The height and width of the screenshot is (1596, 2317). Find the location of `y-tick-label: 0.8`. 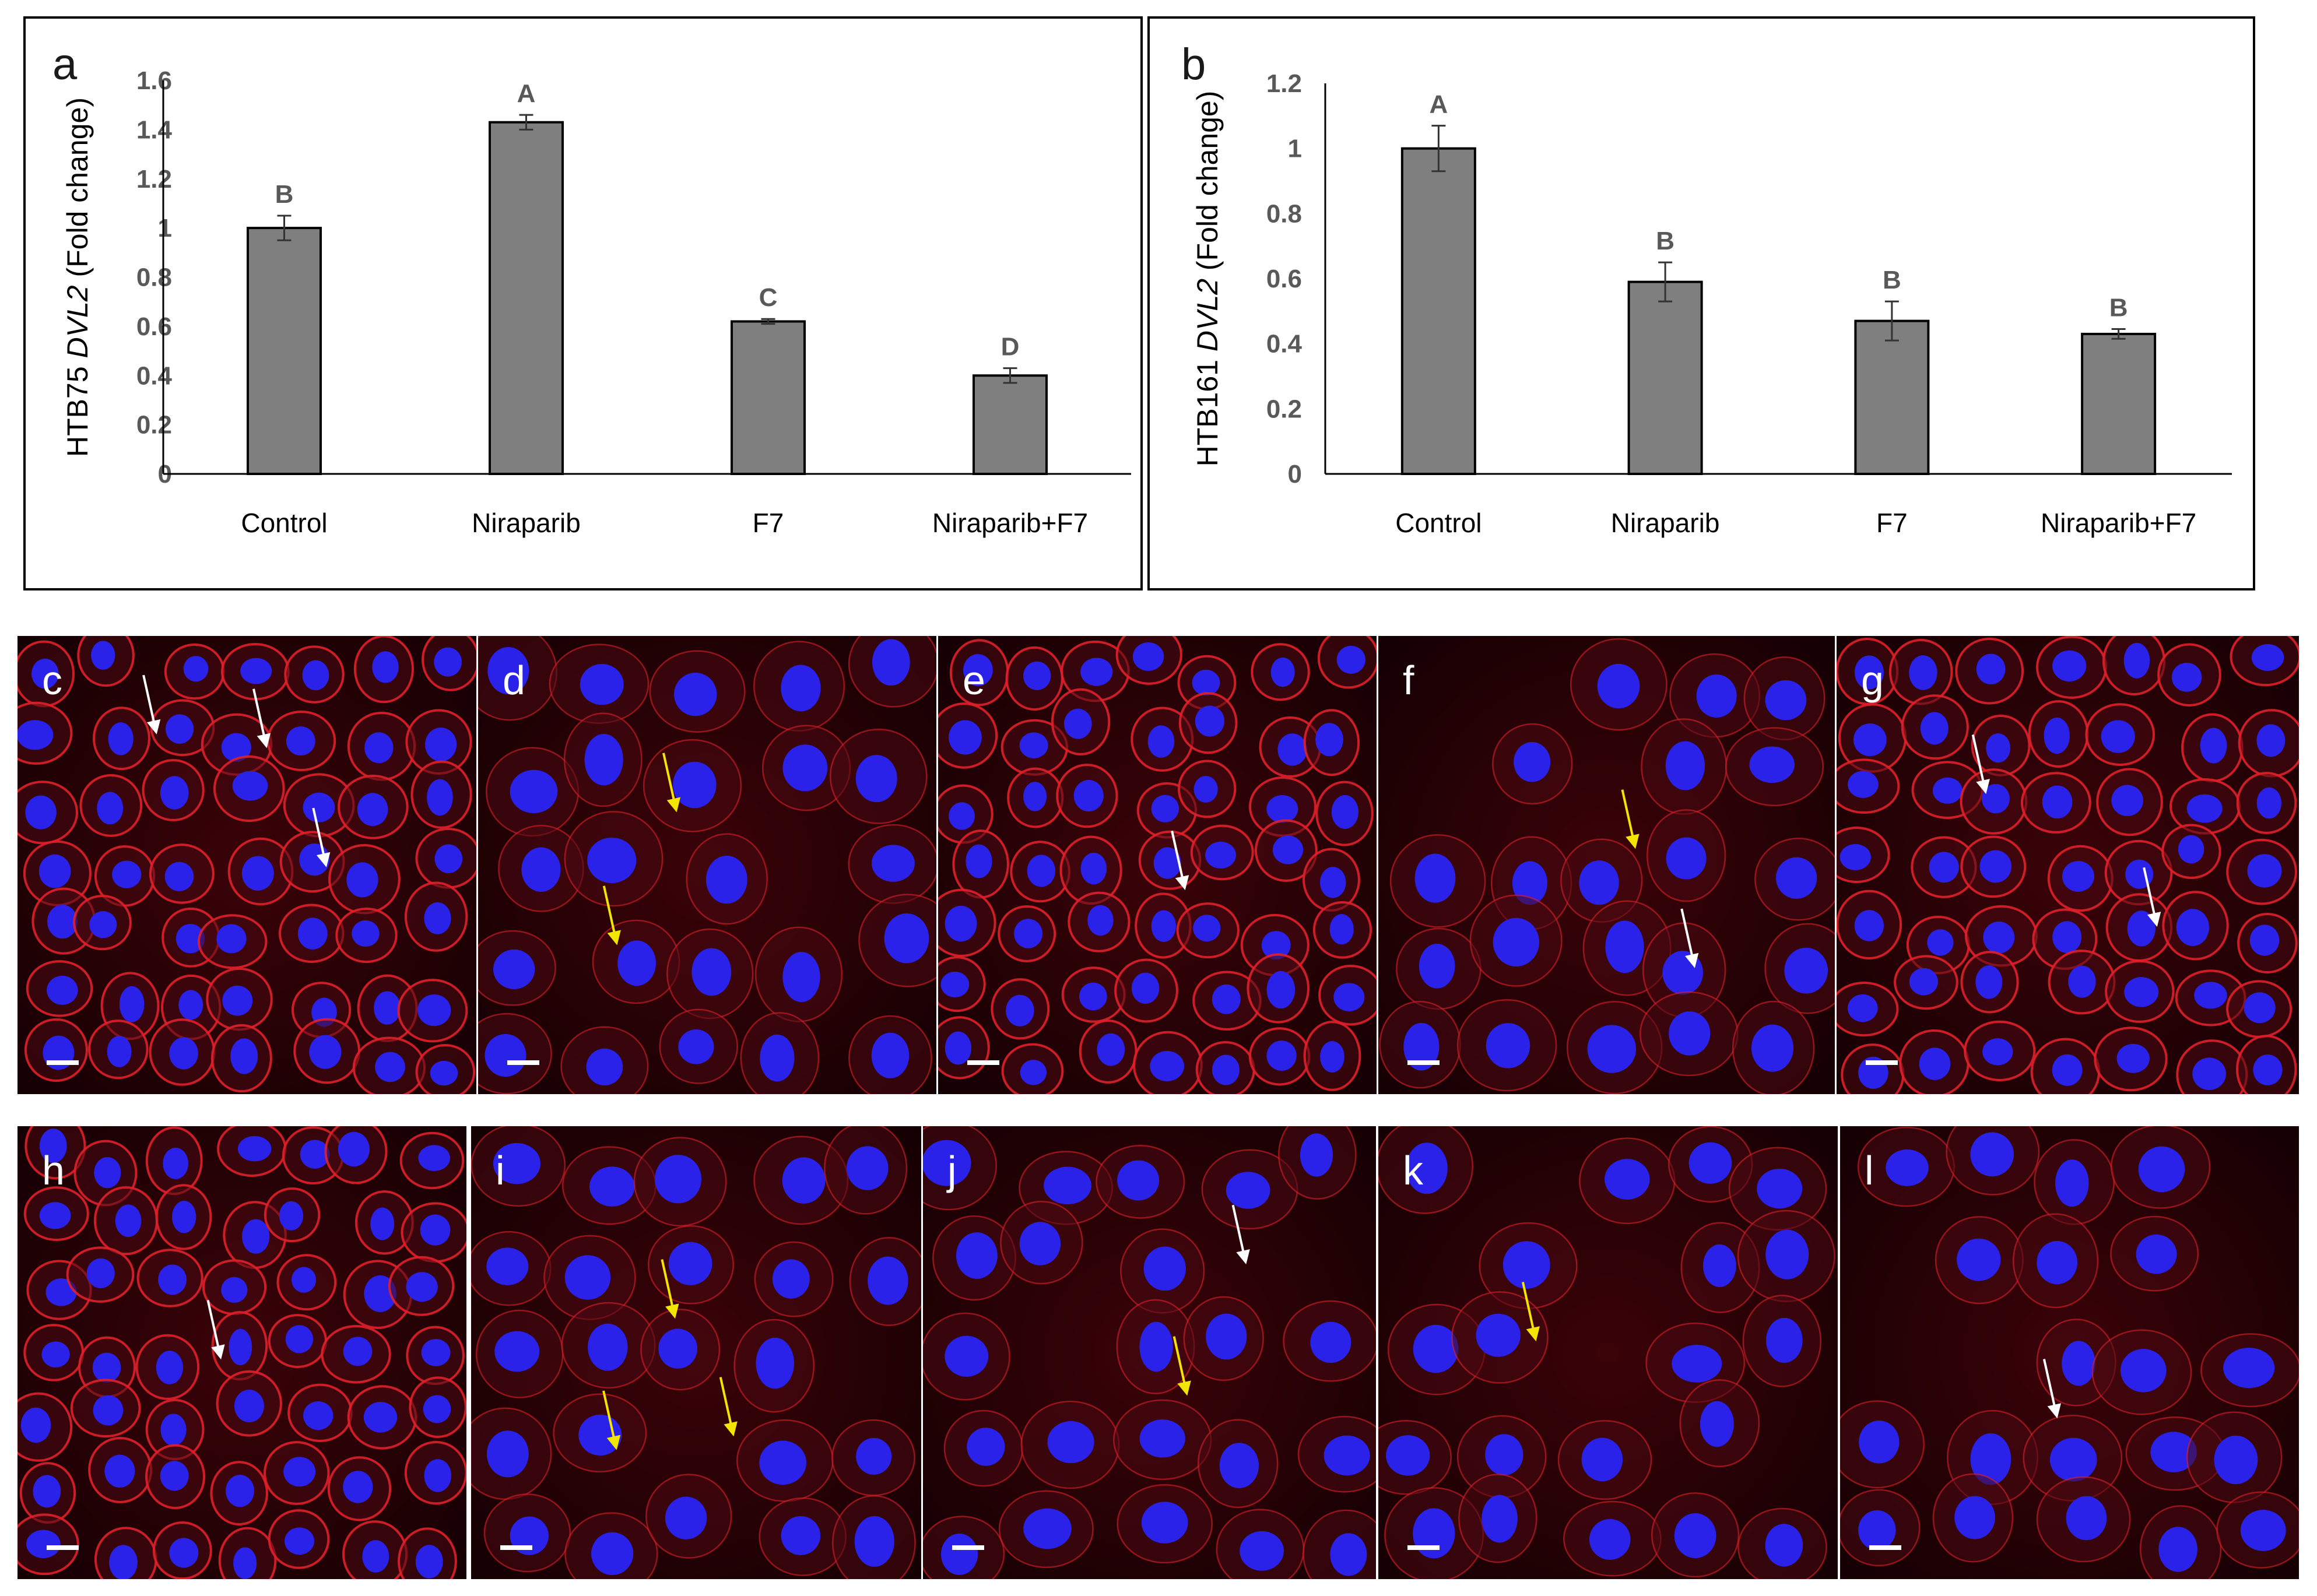

y-tick-label: 0.8 is located at coordinates (1284, 214).